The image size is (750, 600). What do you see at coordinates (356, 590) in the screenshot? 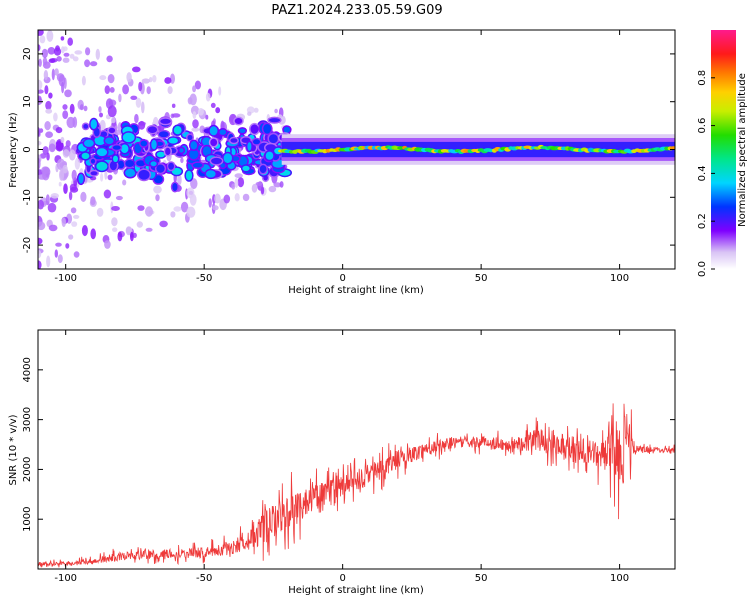
I see `snr-x-label: Height of straight line (km)` at bounding box center [356, 590].